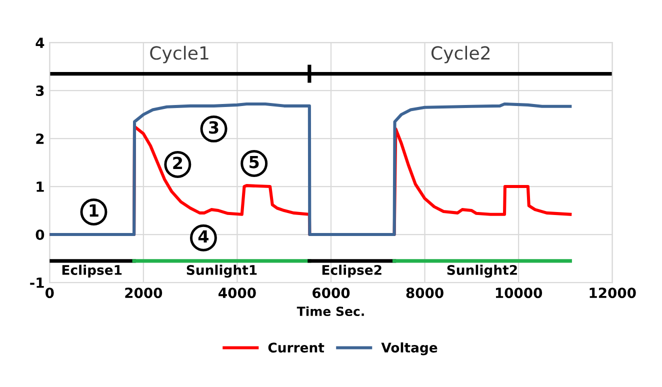 The height and width of the screenshot is (387, 662). What do you see at coordinates (37, 283) in the screenshot?
I see `y-tick-label: -1` at bounding box center [37, 283].